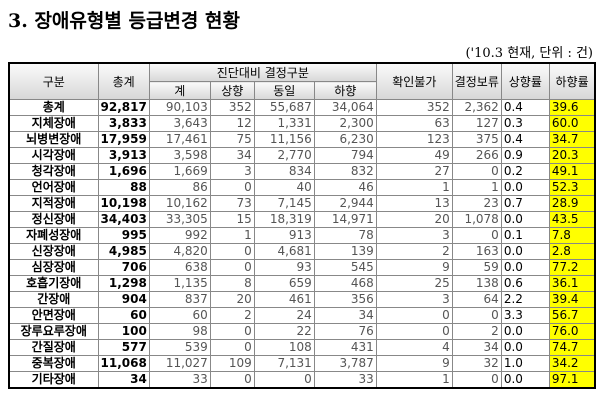  I want to click on cell-up: 3, so click(232, 171).